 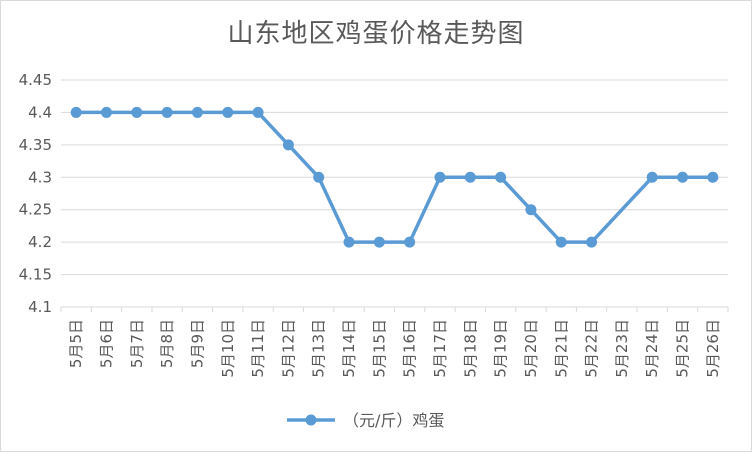 What do you see at coordinates (592, 348) in the screenshot?
I see `x-tick-label: 5月22日` at bounding box center [592, 348].